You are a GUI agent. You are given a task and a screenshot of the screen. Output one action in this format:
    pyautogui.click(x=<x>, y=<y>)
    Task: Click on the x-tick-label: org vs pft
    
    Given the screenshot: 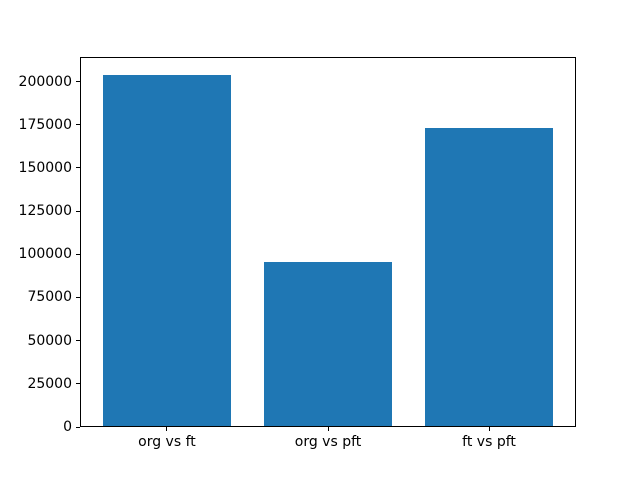 What is the action you would take?
    pyautogui.click(x=328, y=442)
    